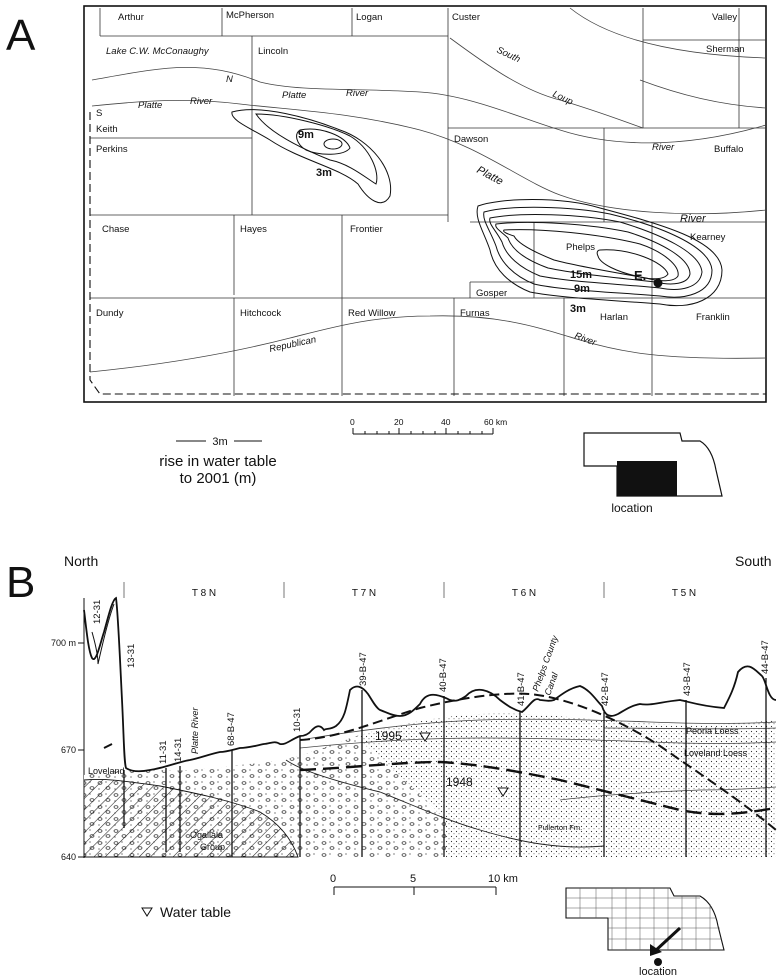 Image resolution: width=778 pixels, height=977 pixels. What do you see at coordinates (163, 752) in the screenshot?
I see `well-label: 11-31` at bounding box center [163, 752].